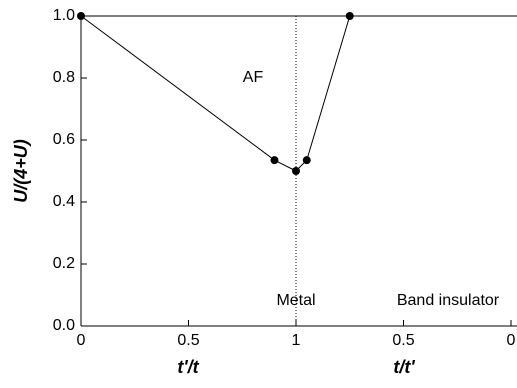 The width and height of the screenshot is (517, 388). I want to click on y-tick-label: 0.4, so click(64, 201).